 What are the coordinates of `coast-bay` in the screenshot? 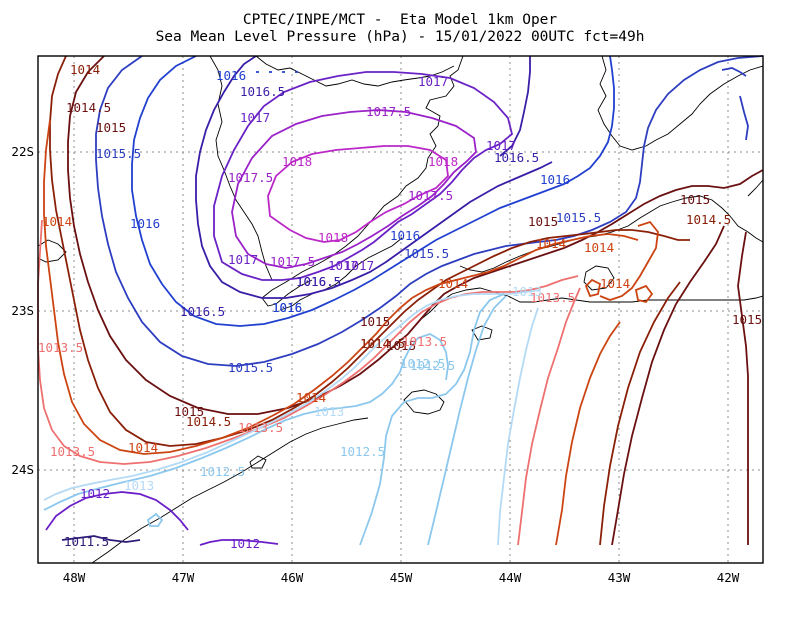 It's located at (341, 274).